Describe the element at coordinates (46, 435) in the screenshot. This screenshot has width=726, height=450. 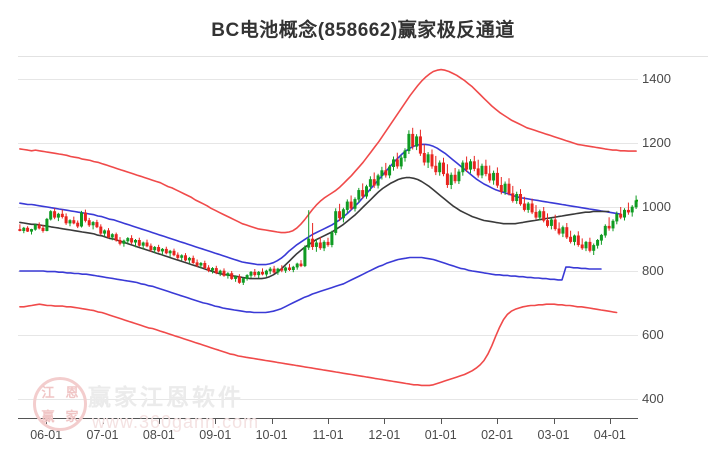
I see `x-axis-tick-label: 06-01` at that location.